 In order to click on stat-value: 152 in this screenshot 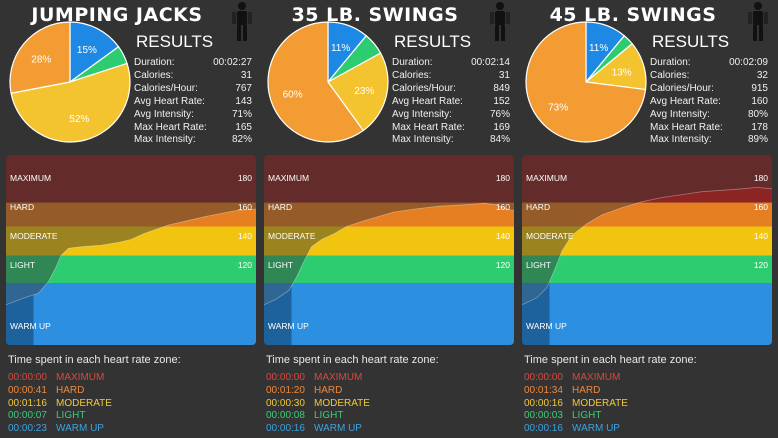, I will do `click(501, 101)`.